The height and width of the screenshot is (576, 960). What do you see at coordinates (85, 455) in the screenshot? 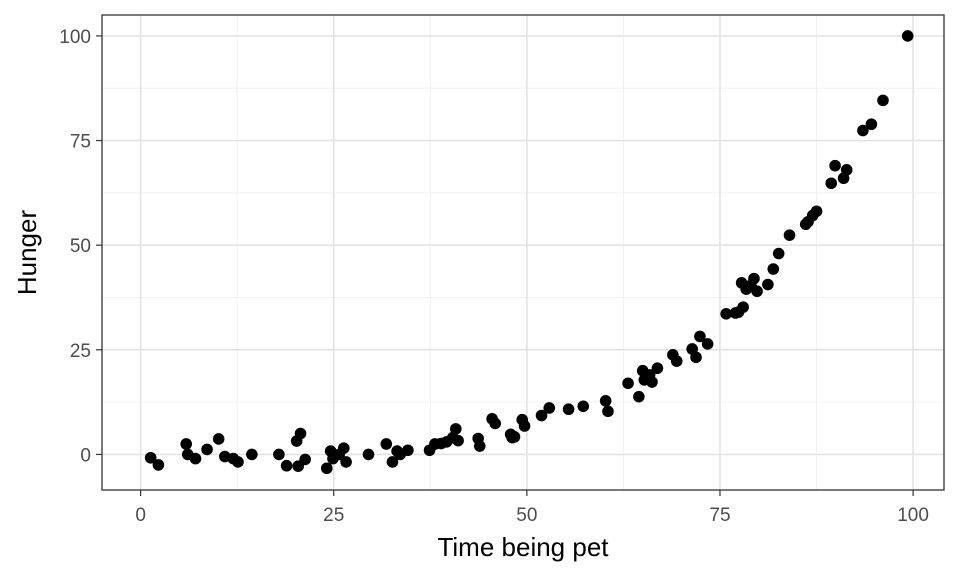
I see `y-tick-label: 0` at bounding box center [85, 455].